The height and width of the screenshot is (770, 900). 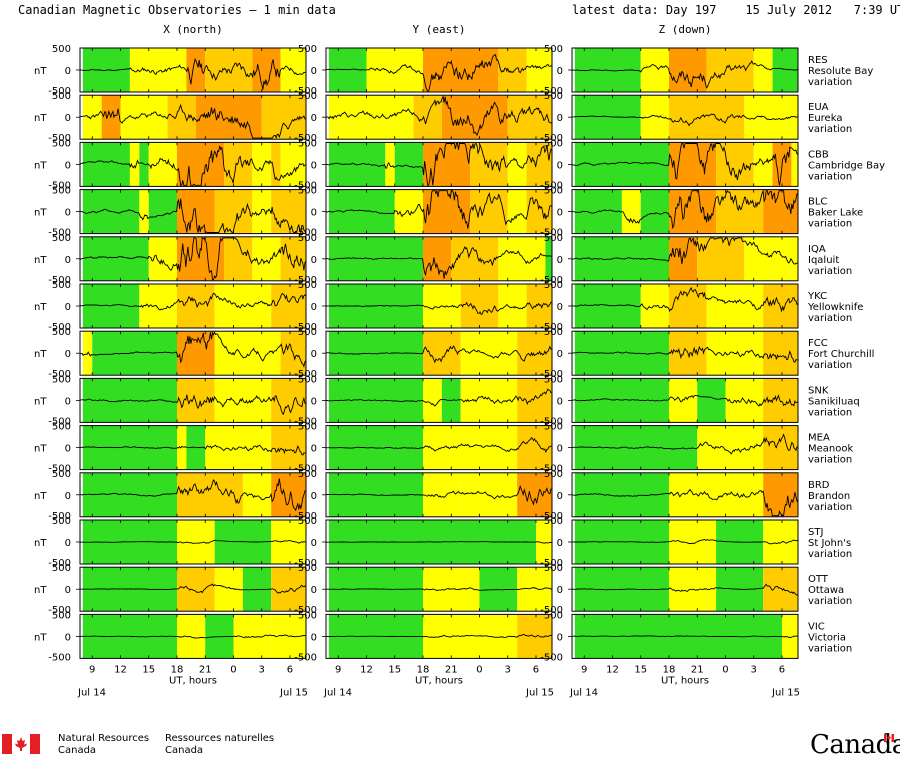 I want to click on station-name: Sanikiluaq, so click(x=834, y=401).